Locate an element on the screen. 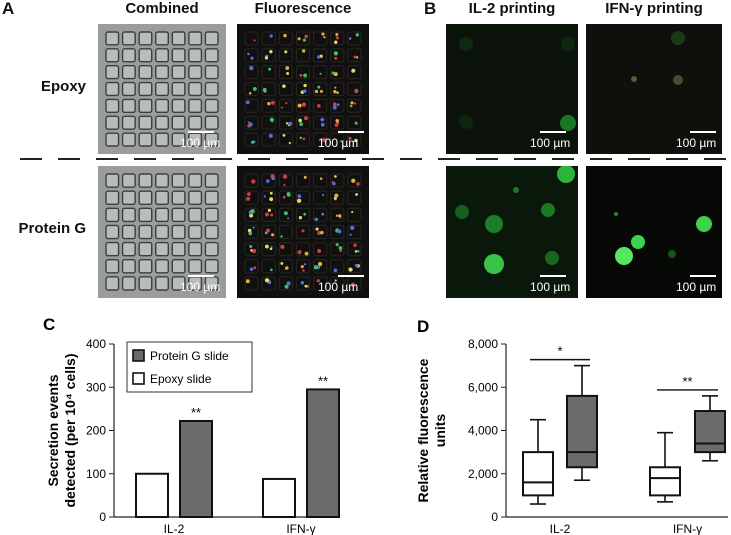 This screenshot has height=535, width=731. legend-label: Epoxy slide is located at coordinates (181, 379).